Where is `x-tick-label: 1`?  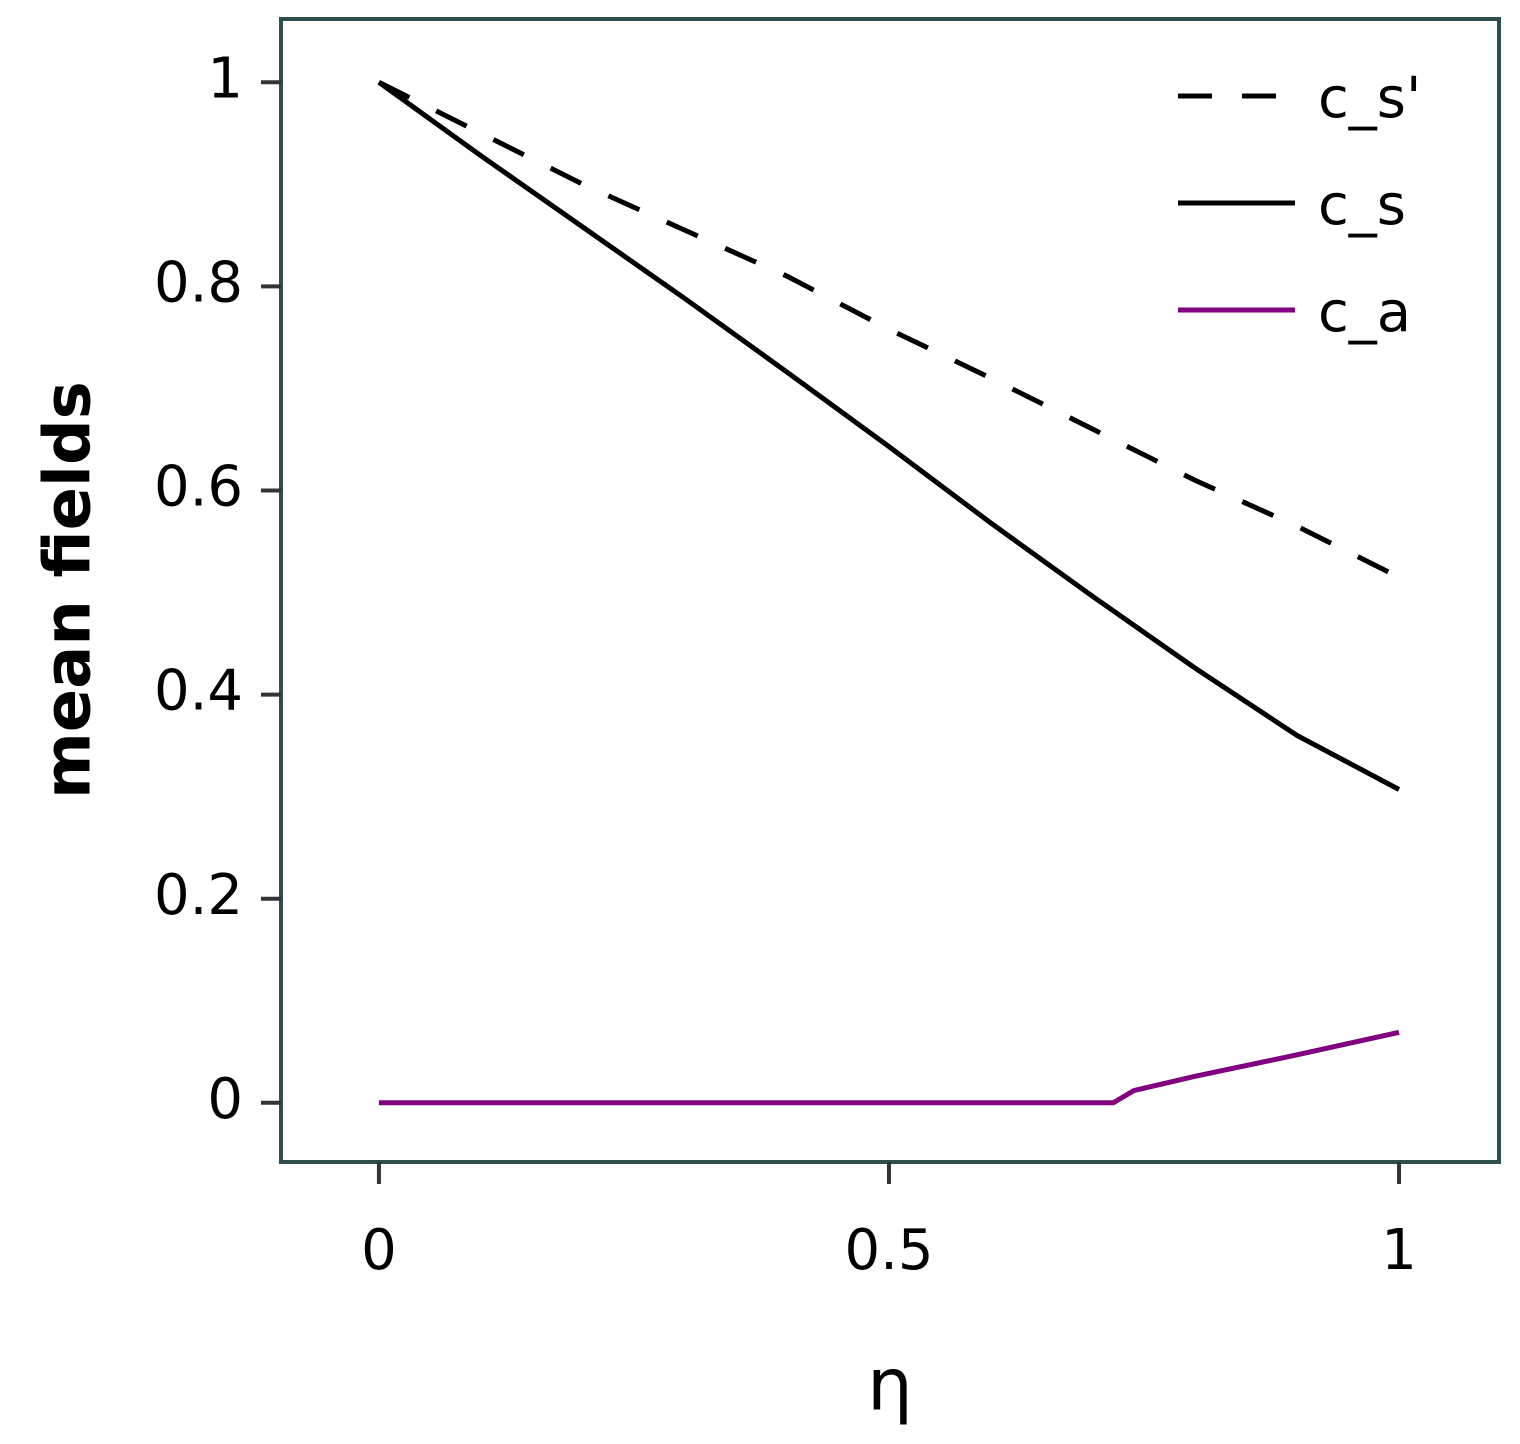 x-tick-label: 1 is located at coordinates (1399, 1250).